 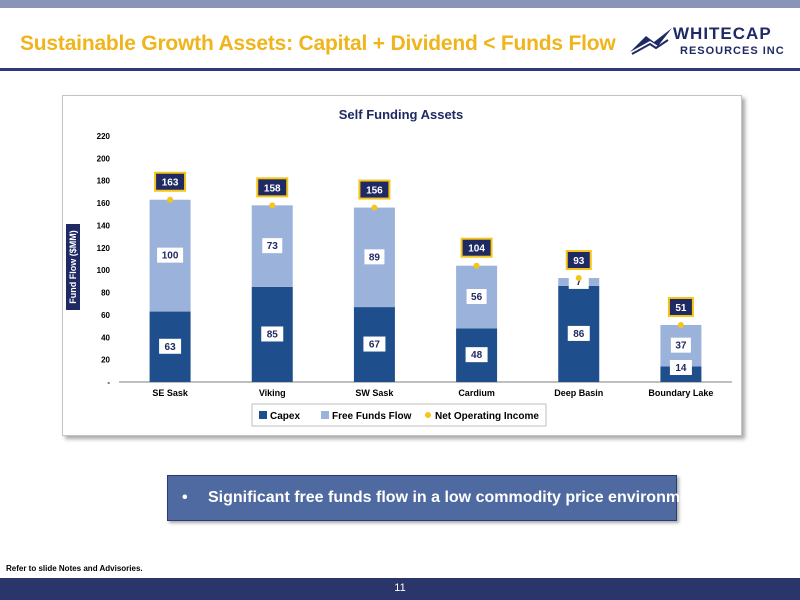 I want to click on header-rule, so click(x=400, y=69).